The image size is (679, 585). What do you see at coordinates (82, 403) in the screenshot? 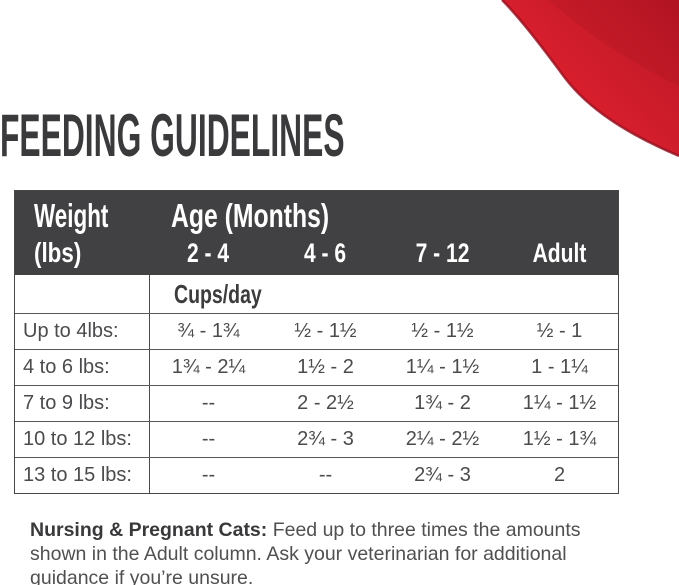
I see `weight-range-label: 7 to 9 lbs:` at bounding box center [82, 403].